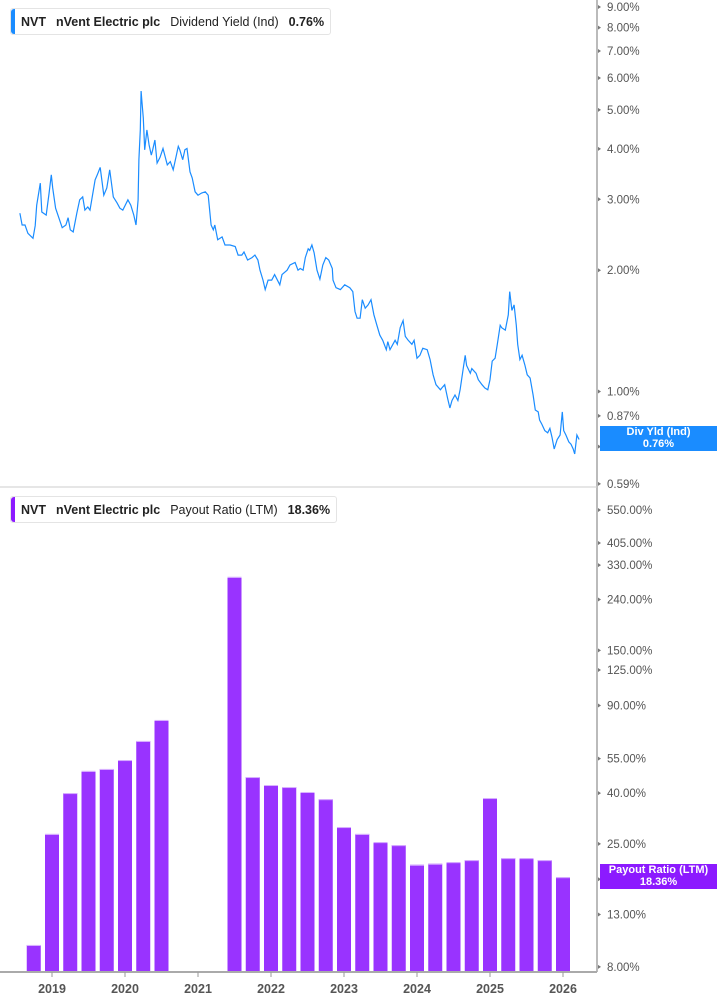 Image resolution: width=717 pixels, height=1005 pixels. What do you see at coordinates (626, 706) in the screenshot?
I see `y-tick-label: 90.00%` at bounding box center [626, 706].